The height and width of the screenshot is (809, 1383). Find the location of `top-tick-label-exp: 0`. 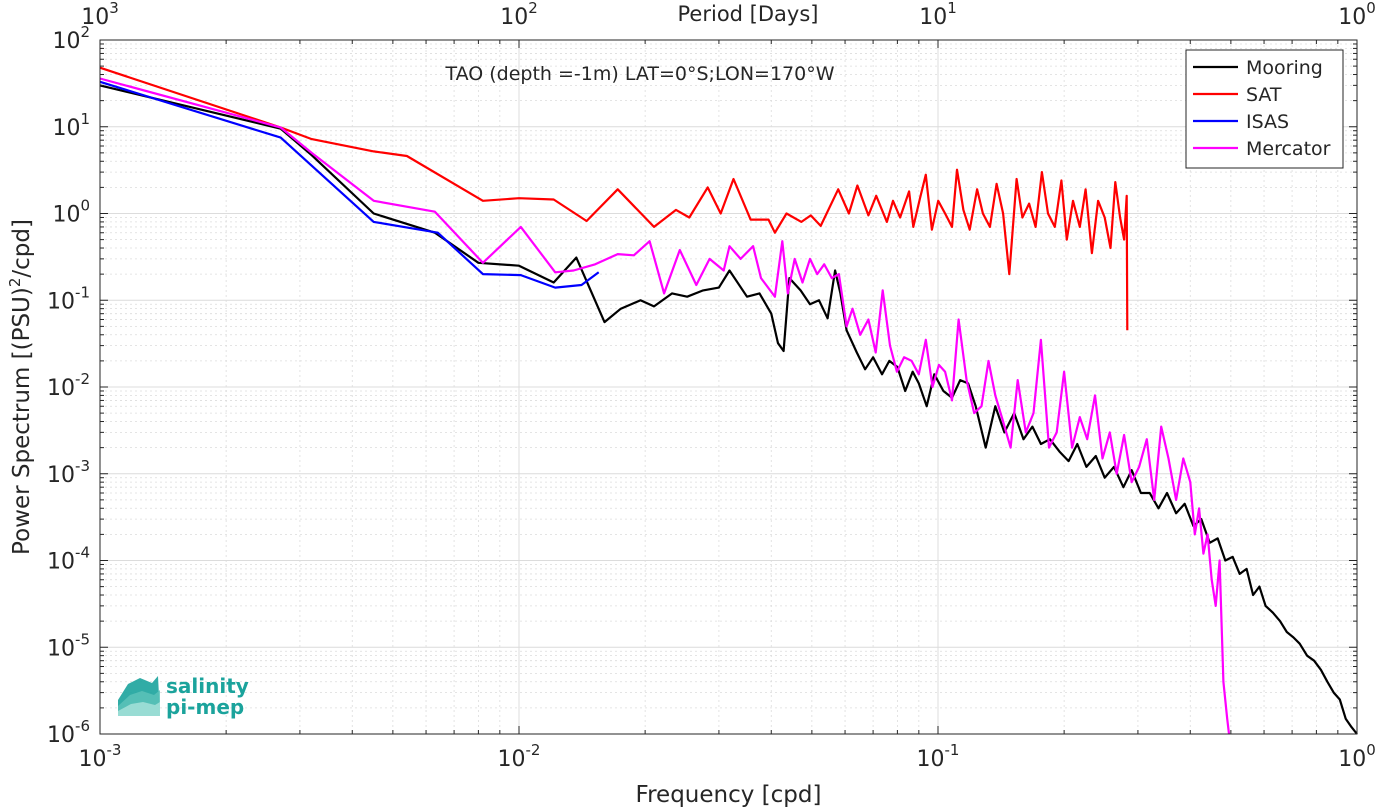

top-tick-label-exp: 0 is located at coordinates (1371, 8).